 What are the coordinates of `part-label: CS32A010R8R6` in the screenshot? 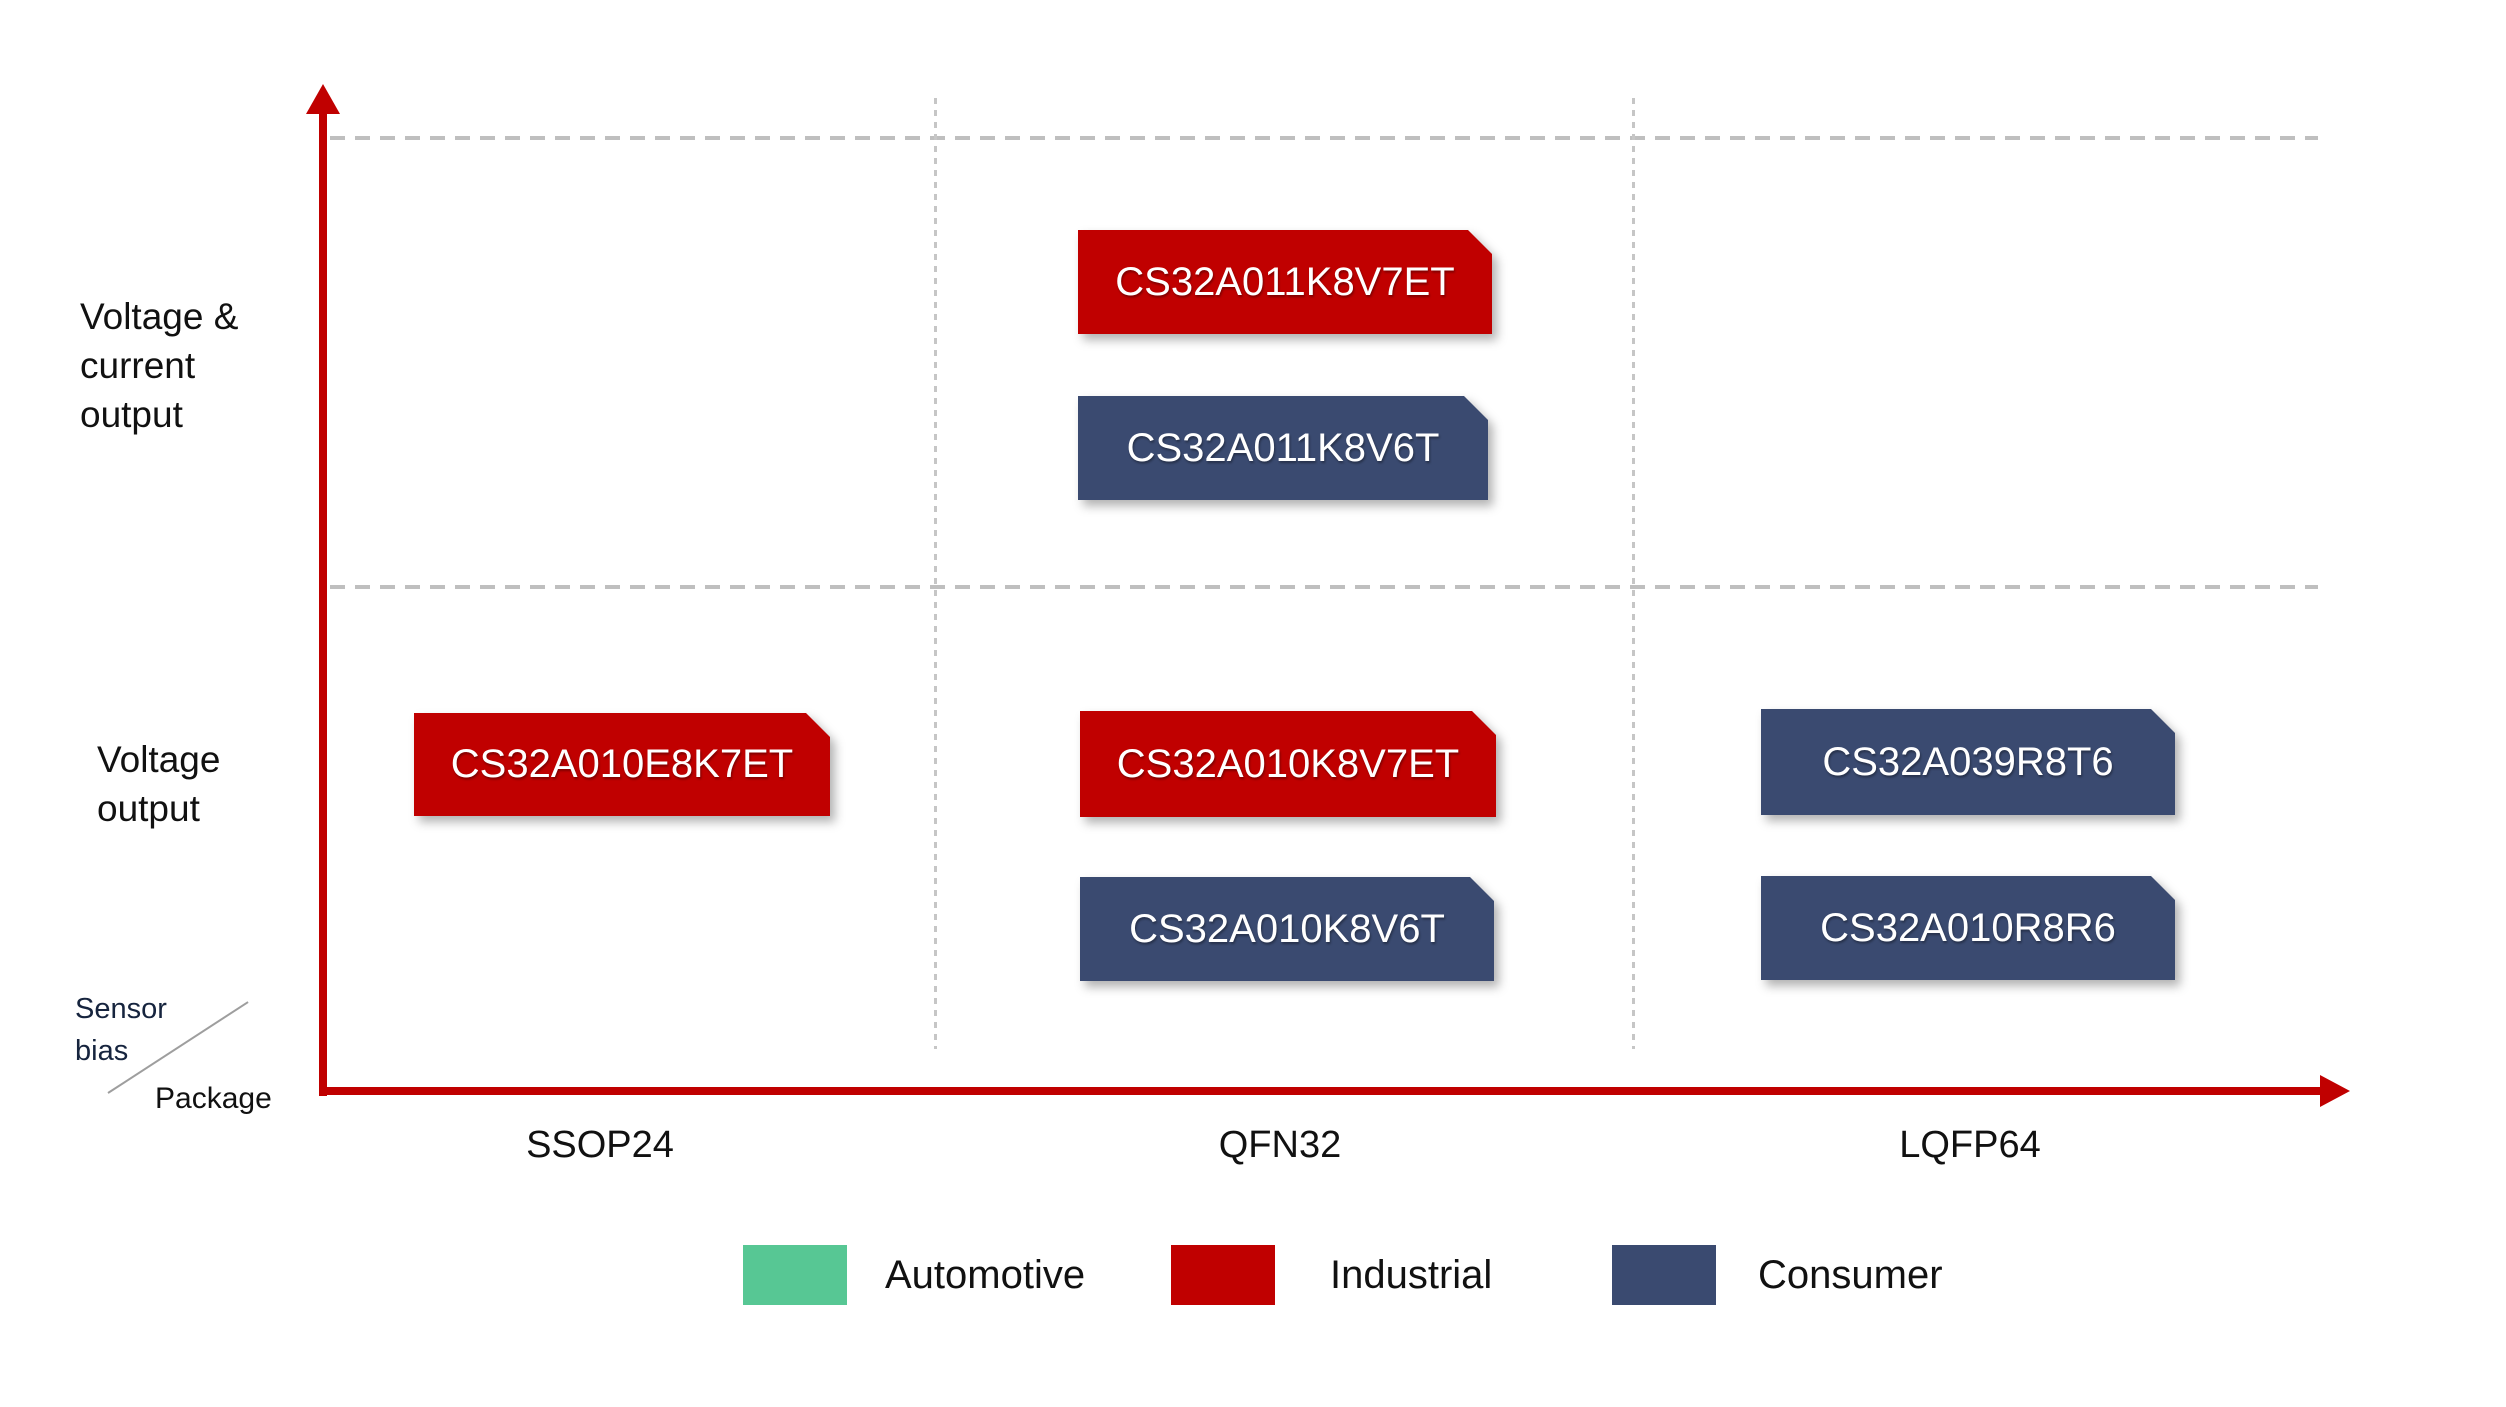 It's located at (1968, 927).